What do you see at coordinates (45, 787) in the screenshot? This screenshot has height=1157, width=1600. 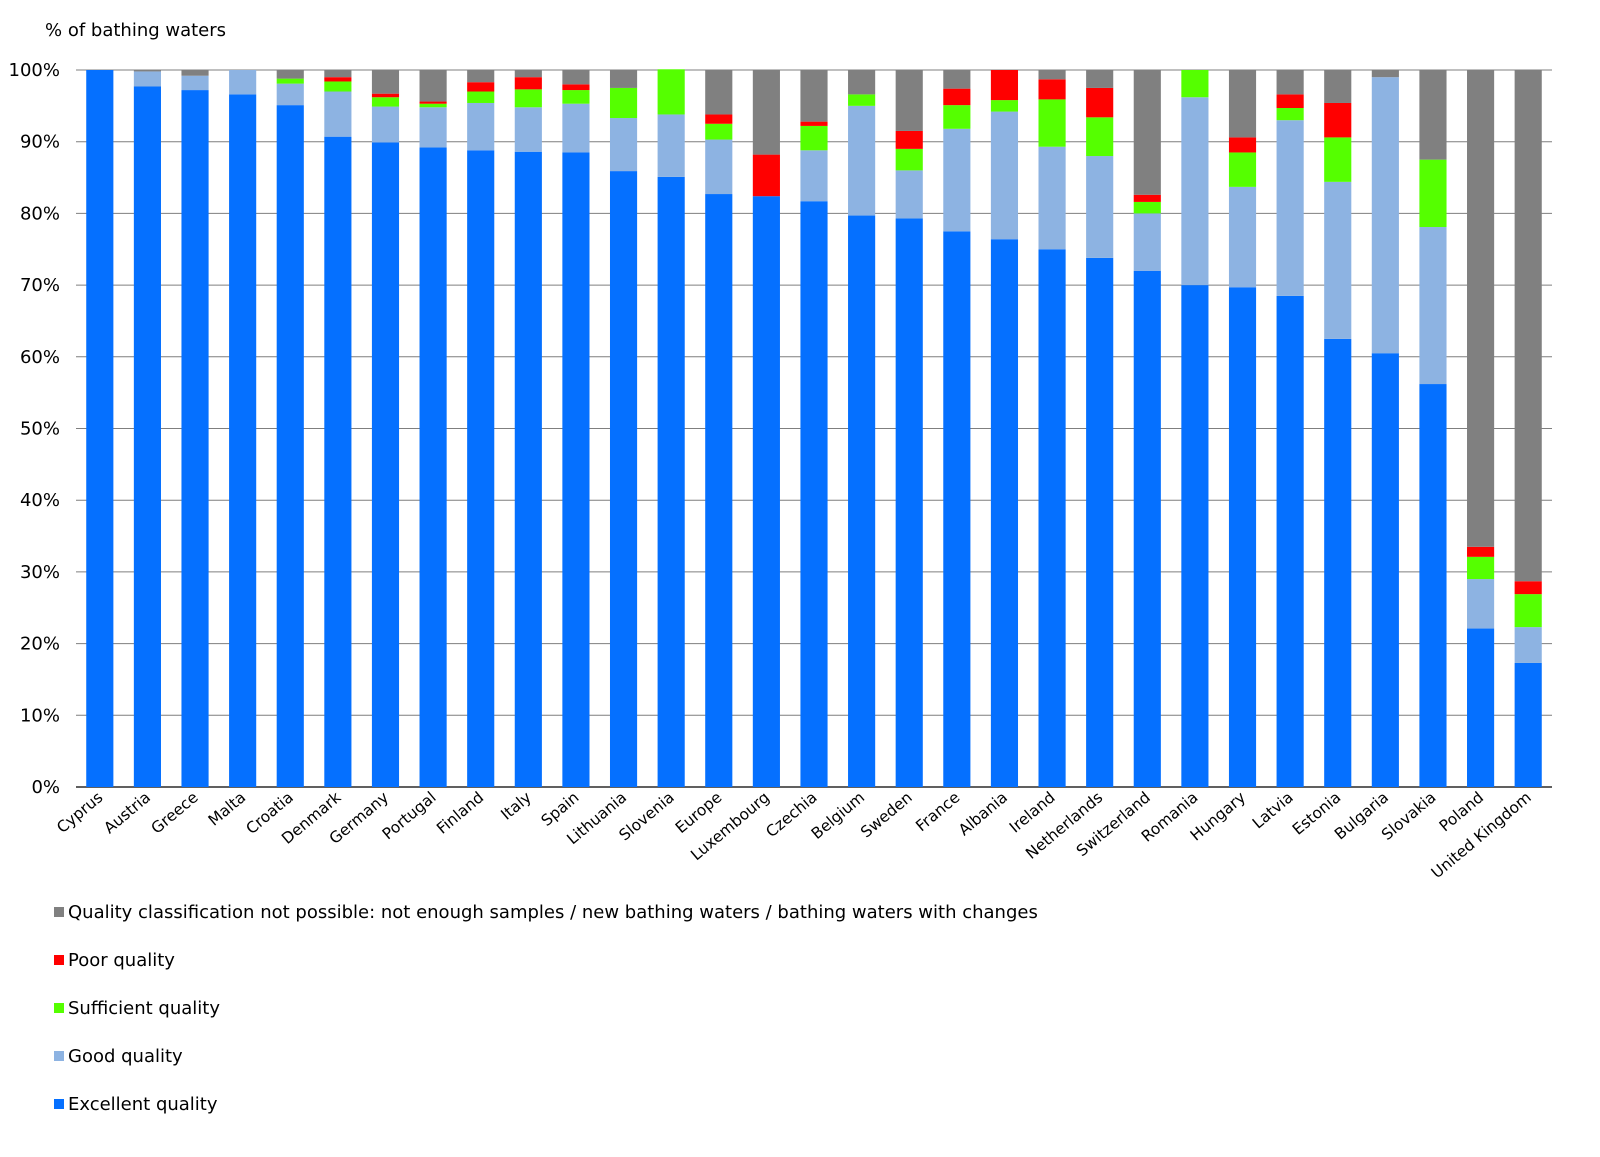 I see `y-tick-label: 0%` at bounding box center [45, 787].